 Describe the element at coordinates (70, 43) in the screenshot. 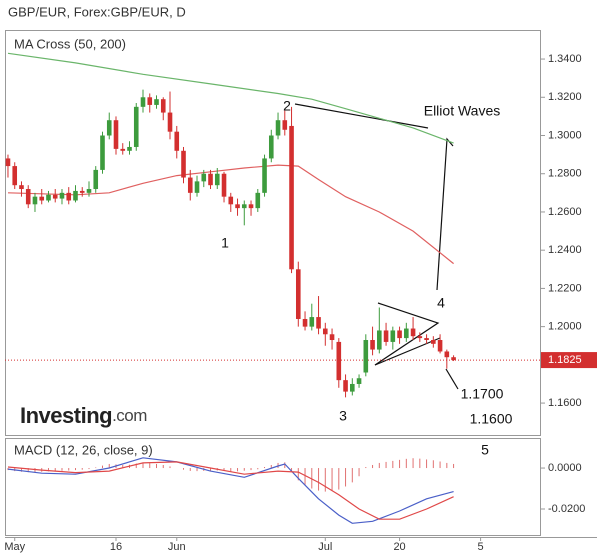

I see `indicator-label: MA Cross (50, 200)` at that location.